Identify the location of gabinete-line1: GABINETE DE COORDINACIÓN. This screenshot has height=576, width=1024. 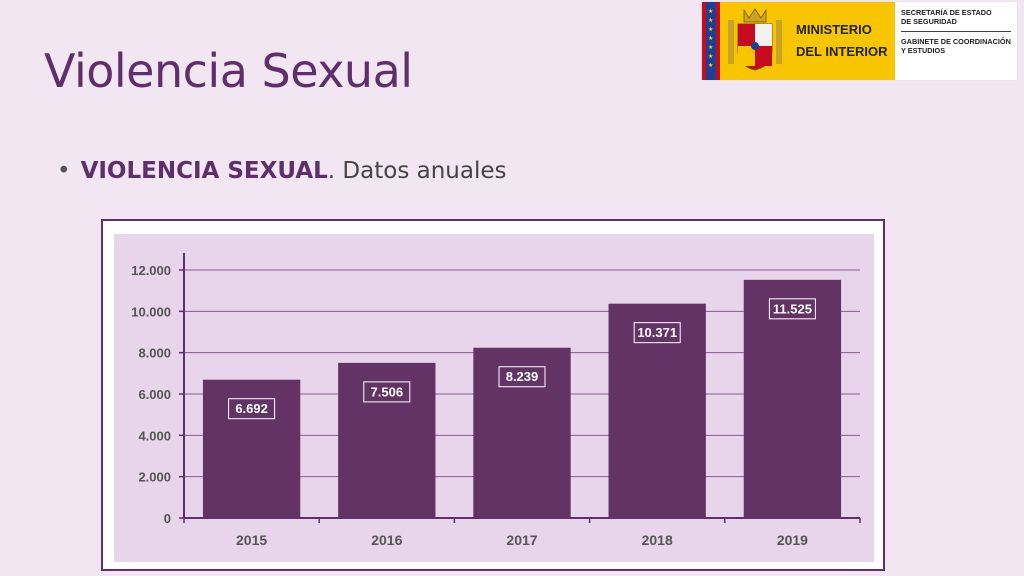
(956, 41).